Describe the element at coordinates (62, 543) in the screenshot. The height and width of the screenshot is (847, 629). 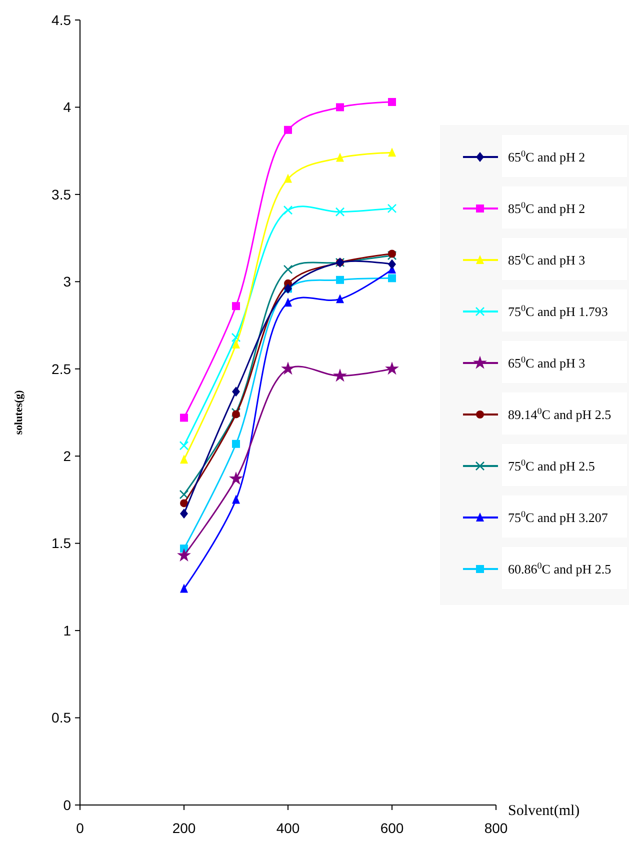
I see `y-tick-label: 1.5` at that location.